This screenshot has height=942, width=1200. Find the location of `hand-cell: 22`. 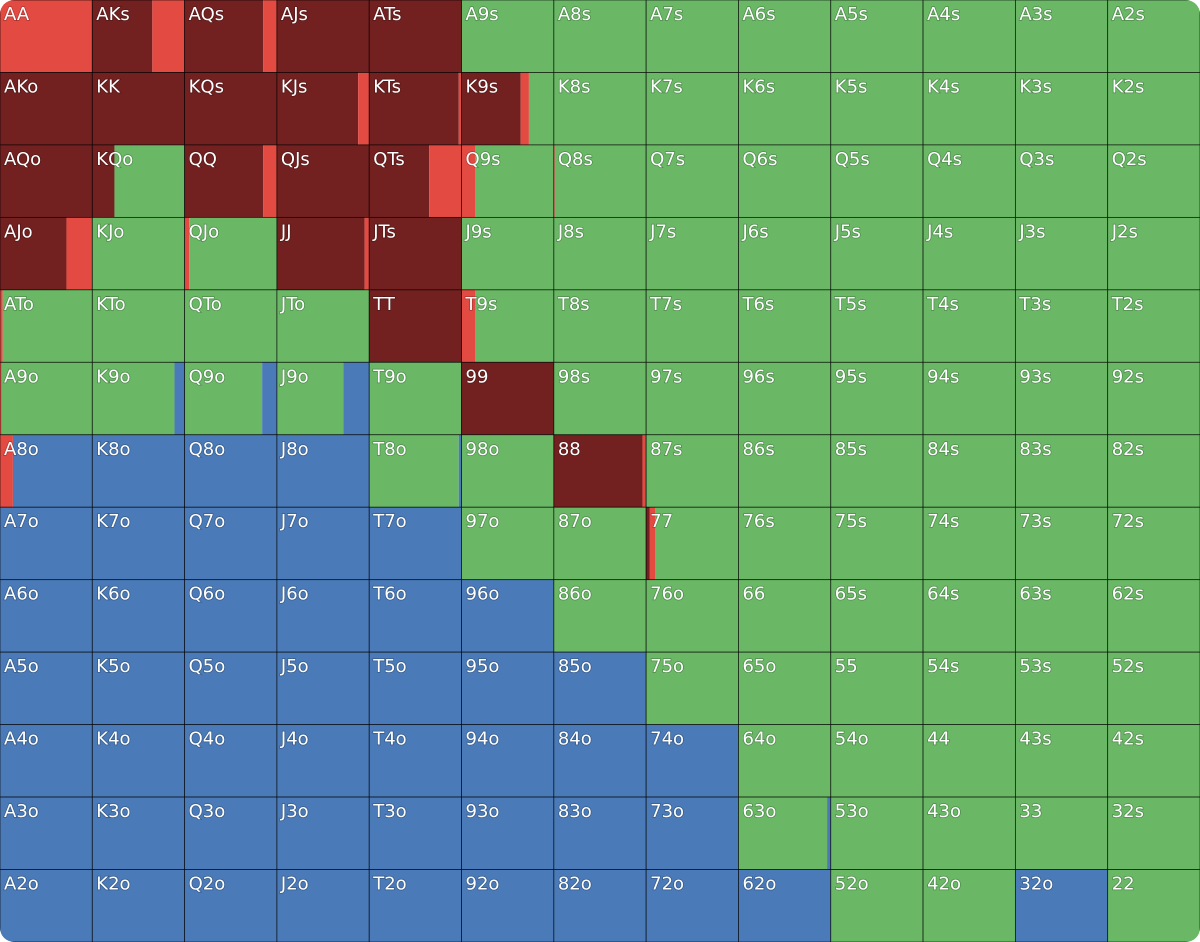

hand-cell: 22 is located at coordinates (1153, 905).